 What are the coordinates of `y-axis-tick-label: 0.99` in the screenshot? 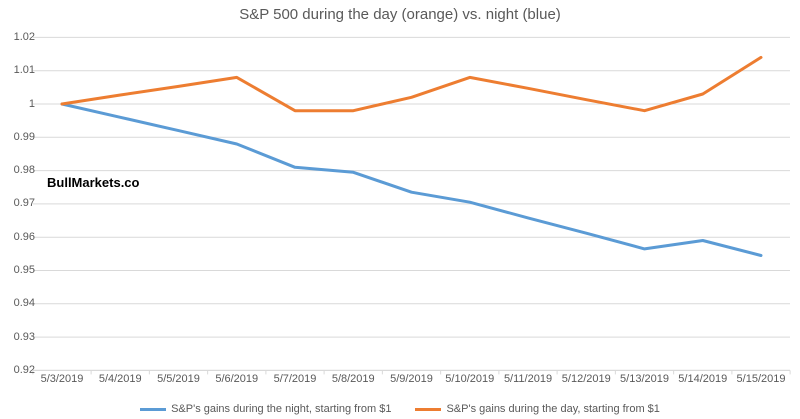 It's located at (24, 136).